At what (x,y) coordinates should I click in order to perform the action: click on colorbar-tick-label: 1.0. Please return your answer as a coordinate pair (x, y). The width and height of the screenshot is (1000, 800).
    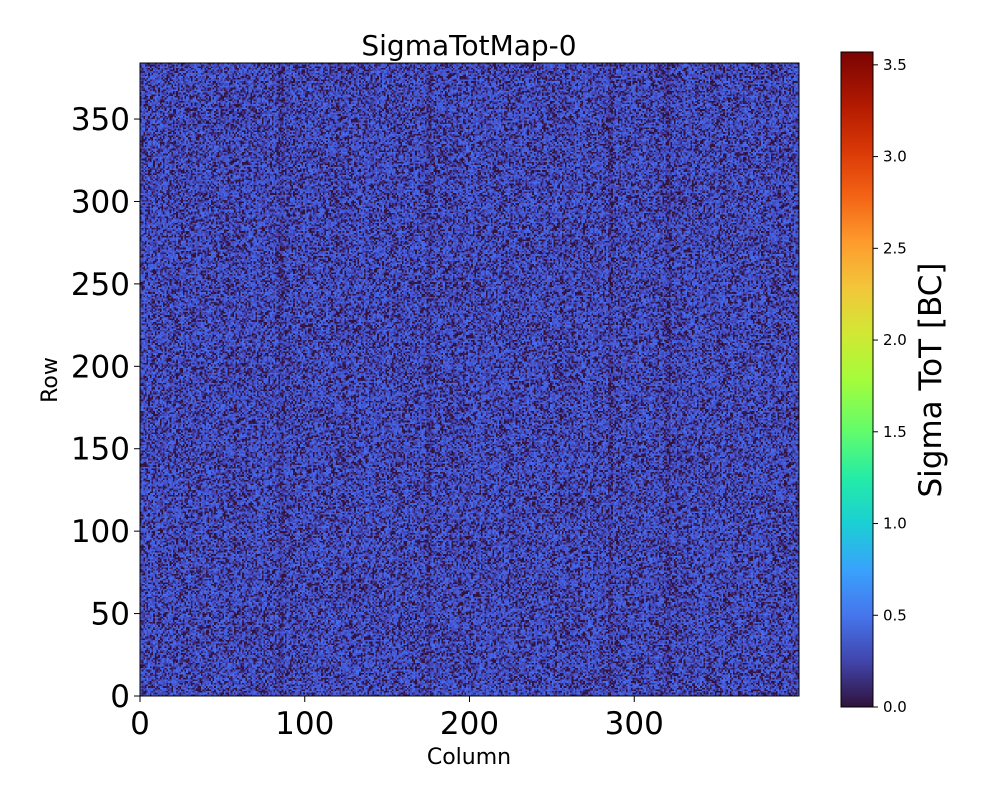
    Looking at the image, I should click on (895, 524).